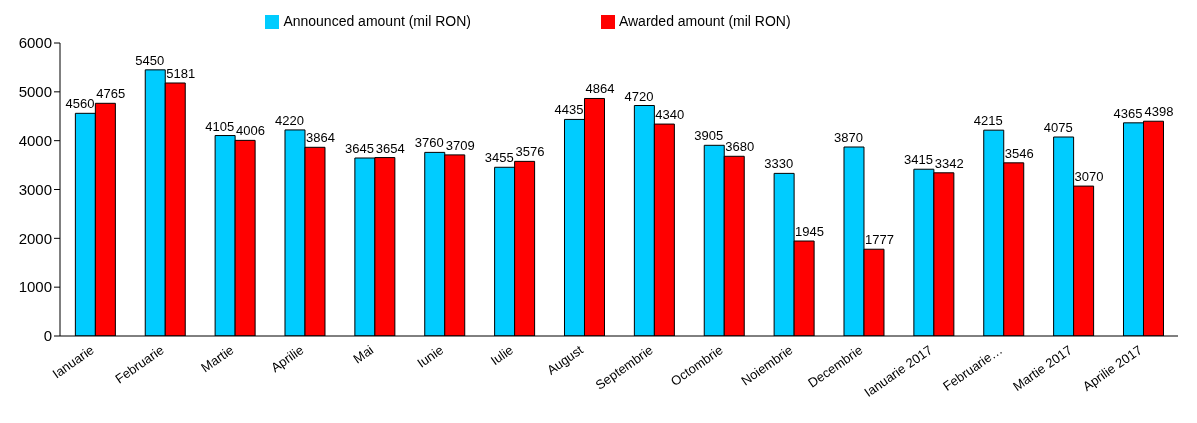 This screenshot has height=423, width=1197. What do you see at coordinates (740, 147) in the screenshot?
I see `data-label: 3680` at bounding box center [740, 147].